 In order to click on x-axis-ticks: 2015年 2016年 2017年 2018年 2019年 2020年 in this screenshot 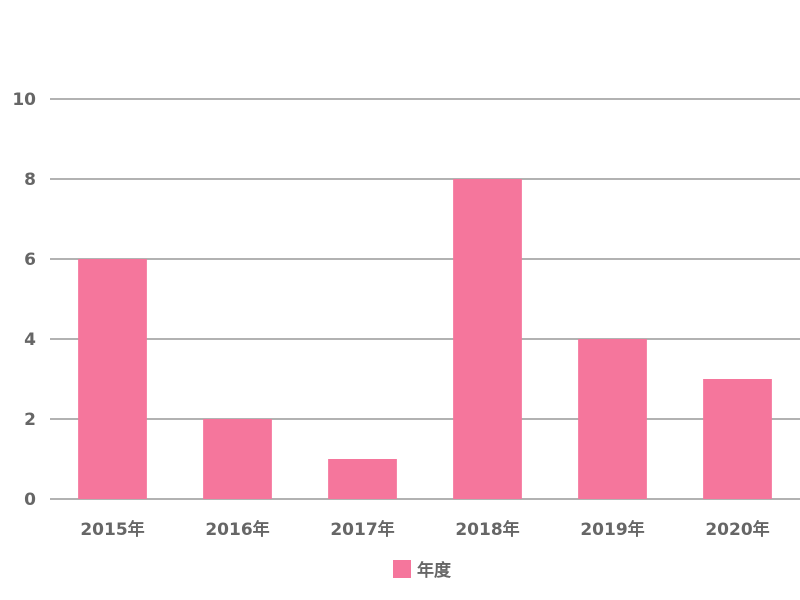, I will do `click(424, 529)`.